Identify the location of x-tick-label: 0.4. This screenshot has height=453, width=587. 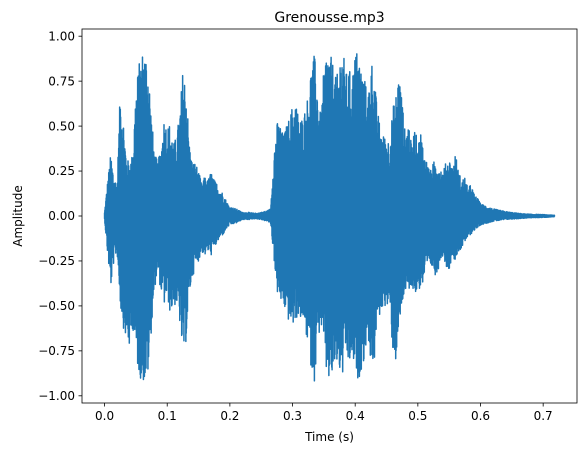
(355, 416).